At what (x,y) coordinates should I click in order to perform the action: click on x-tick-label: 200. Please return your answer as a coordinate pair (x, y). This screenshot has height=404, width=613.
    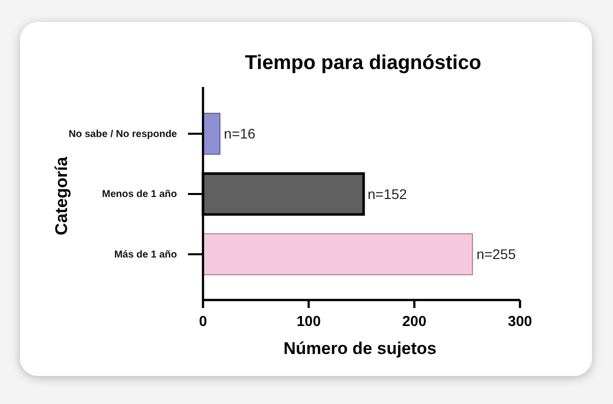
    Looking at the image, I should click on (414, 322).